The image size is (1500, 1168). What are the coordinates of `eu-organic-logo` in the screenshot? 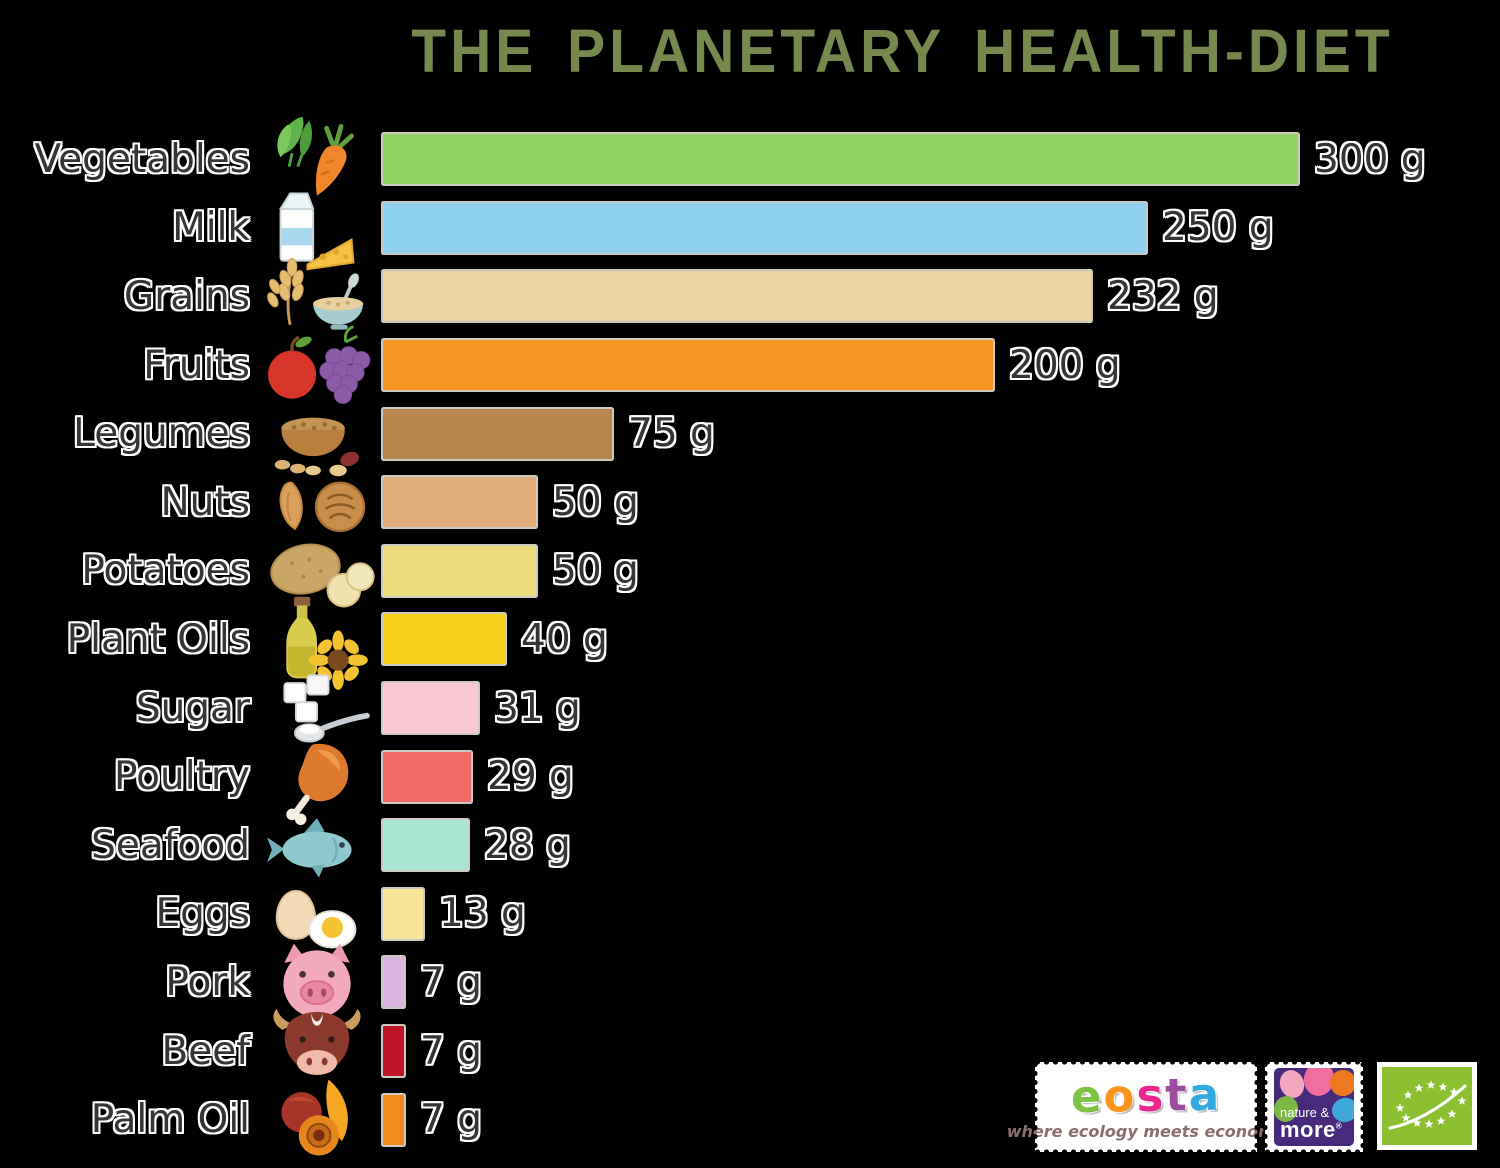 It's located at (1427, 1106).